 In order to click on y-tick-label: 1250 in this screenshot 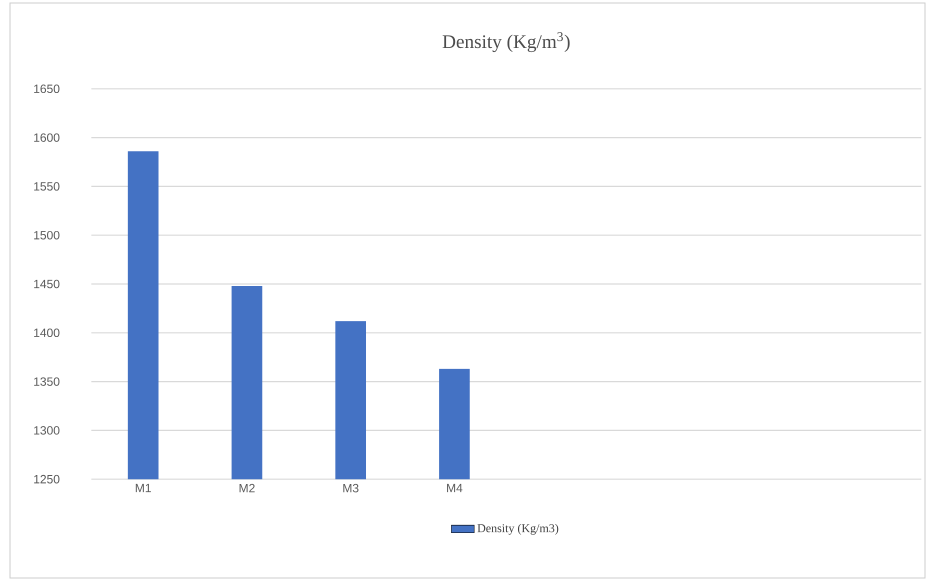, I will do `click(47, 479)`.